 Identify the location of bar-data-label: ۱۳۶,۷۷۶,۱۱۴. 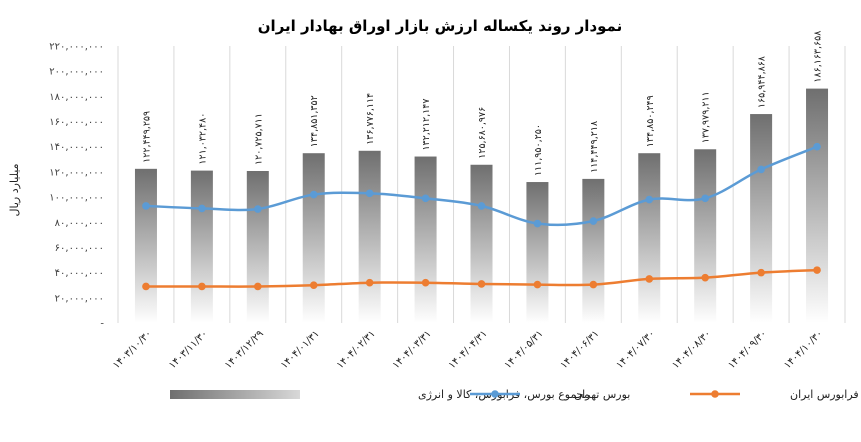
(370, 119).